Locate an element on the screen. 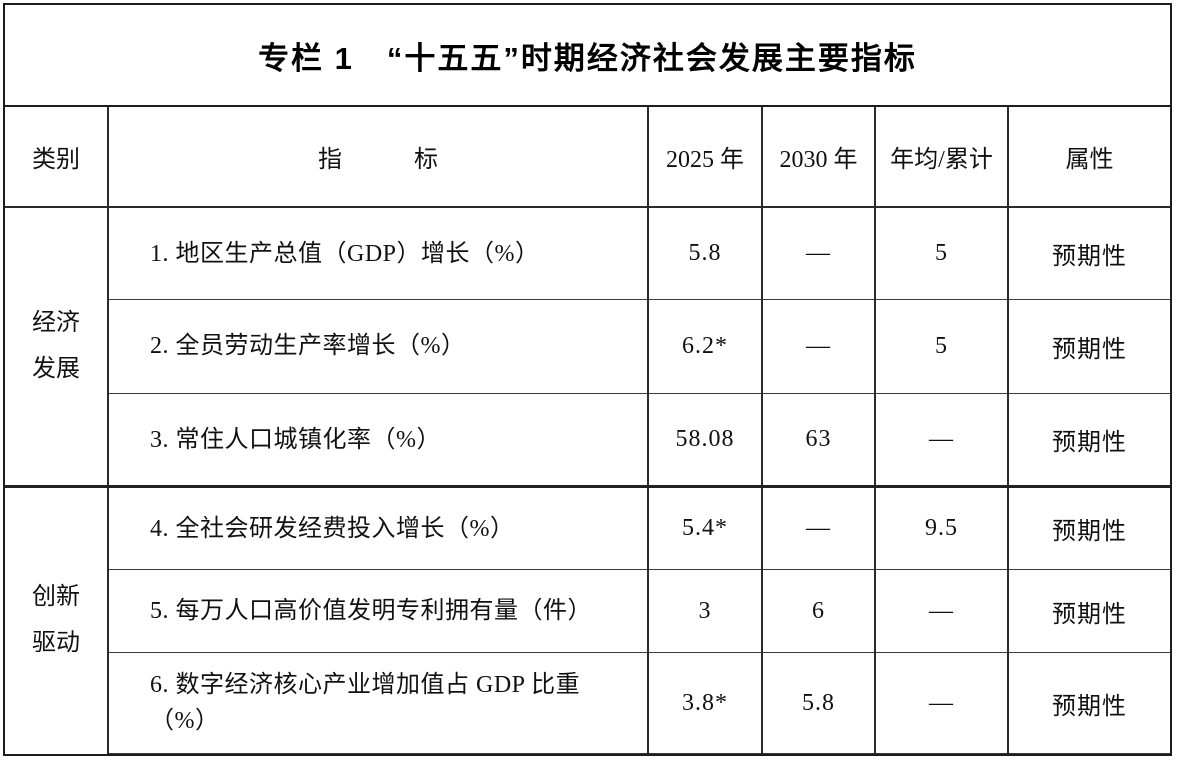  indicator-cell: 2. 全员劳动生产率增长（%） is located at coordinates (378, 346).